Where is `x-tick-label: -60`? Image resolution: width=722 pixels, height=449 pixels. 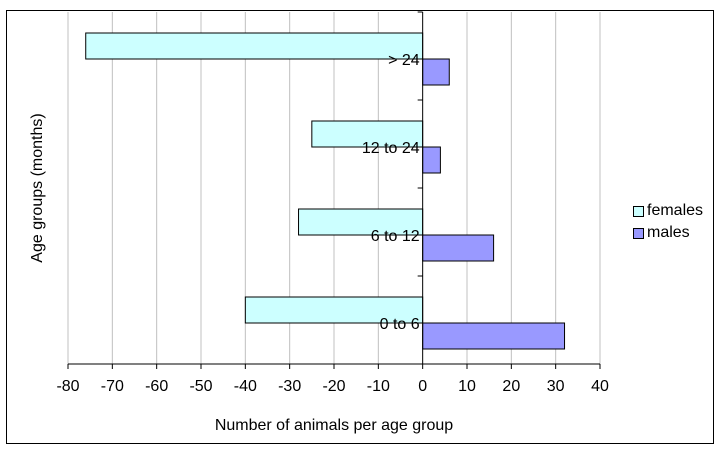 x-tick-label: -60 is located at coordinates (156, 386).